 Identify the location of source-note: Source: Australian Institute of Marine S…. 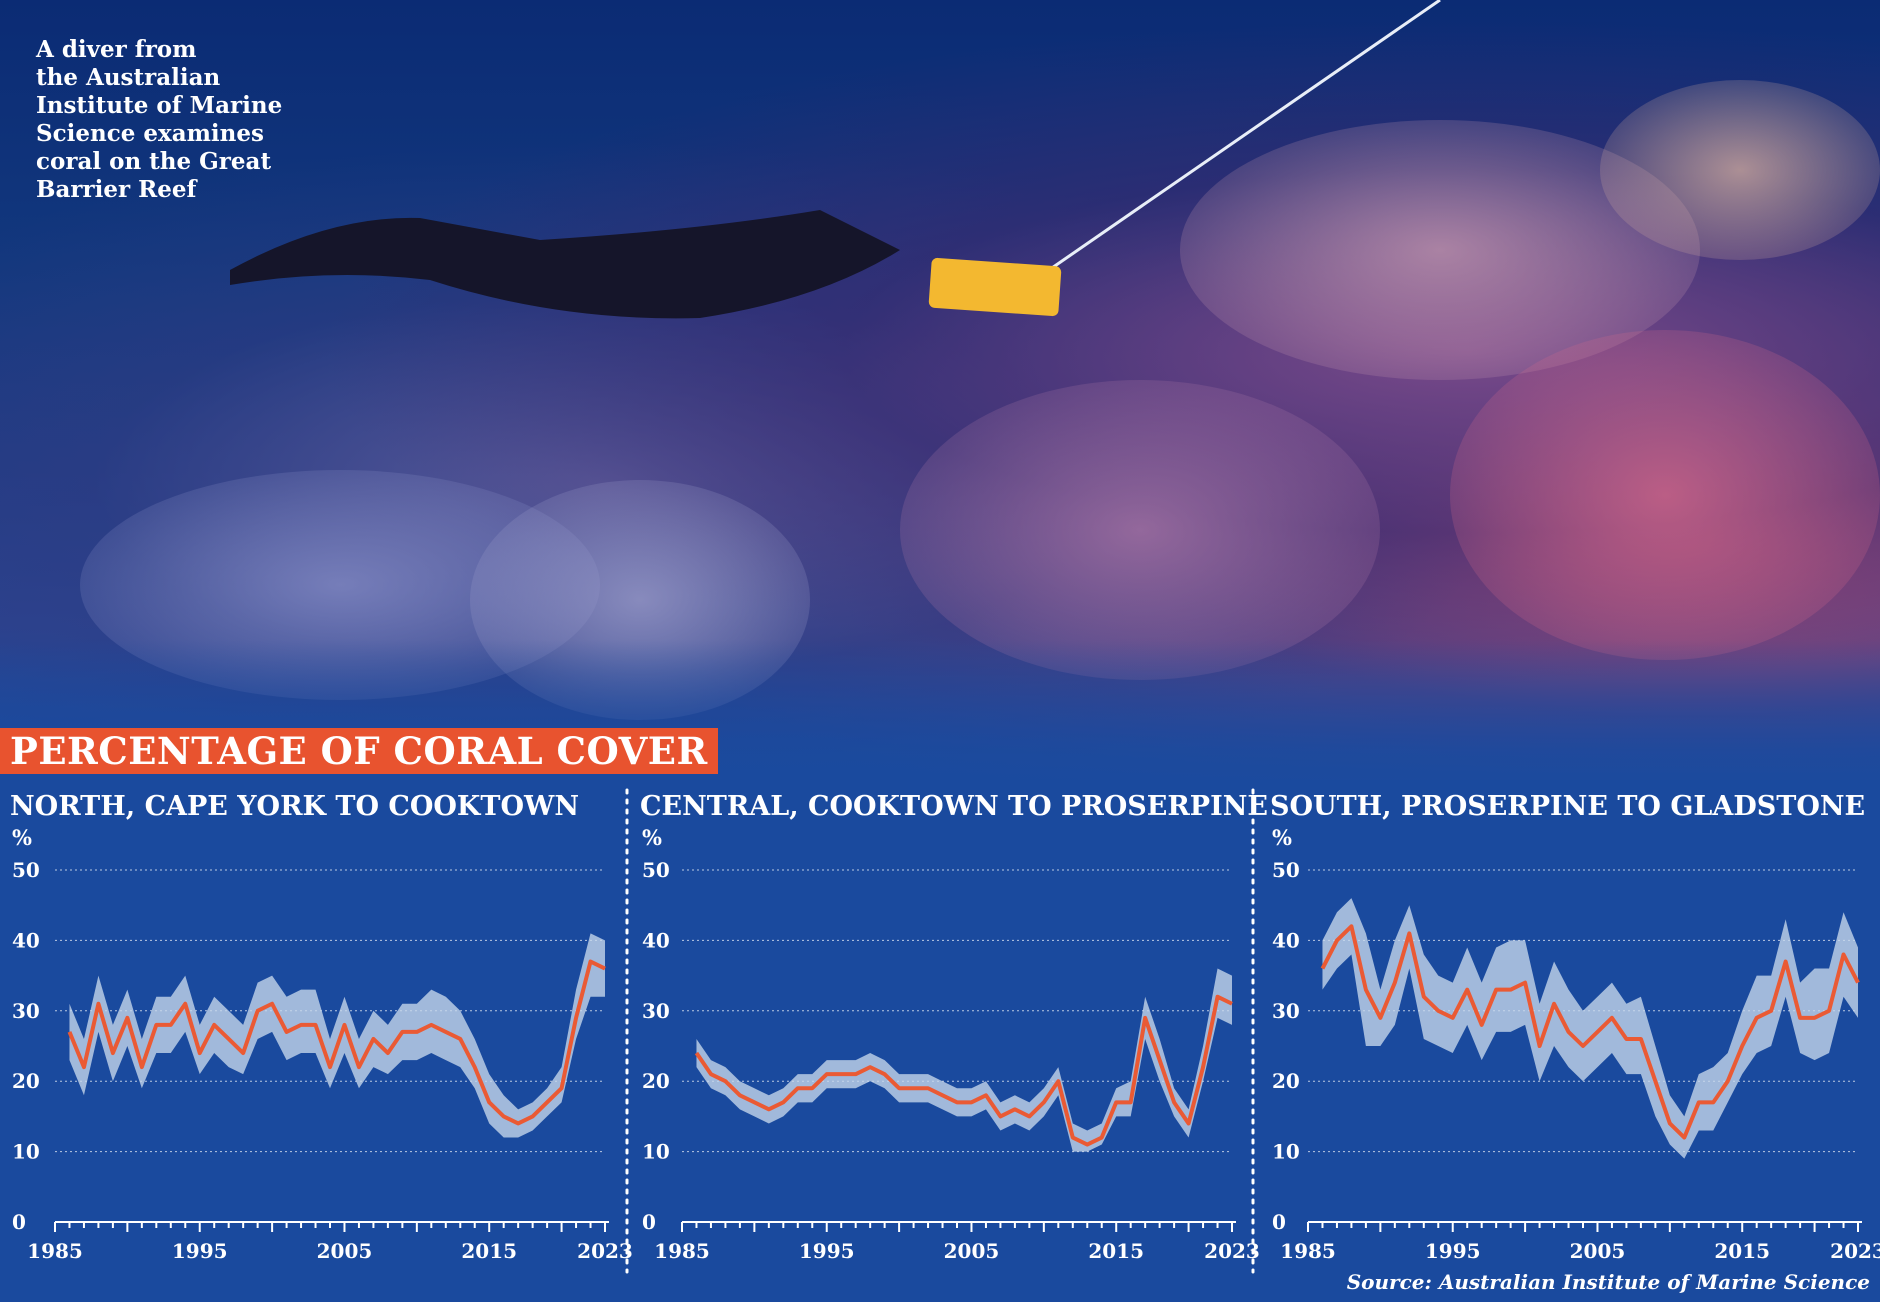
(1608, 1282).